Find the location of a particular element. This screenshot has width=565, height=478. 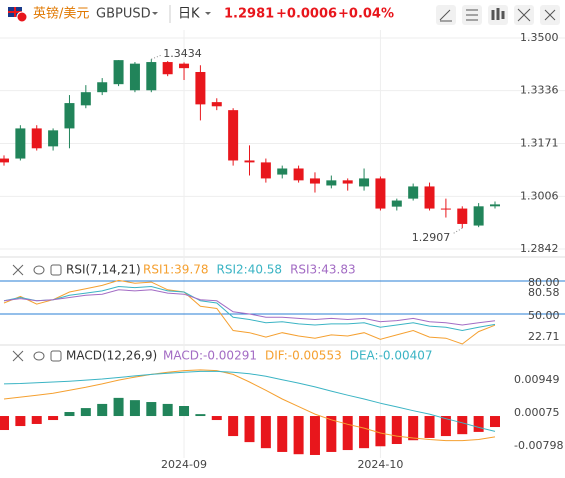

y-tick-label: 1.3006 is located at coordinates (539, 195).